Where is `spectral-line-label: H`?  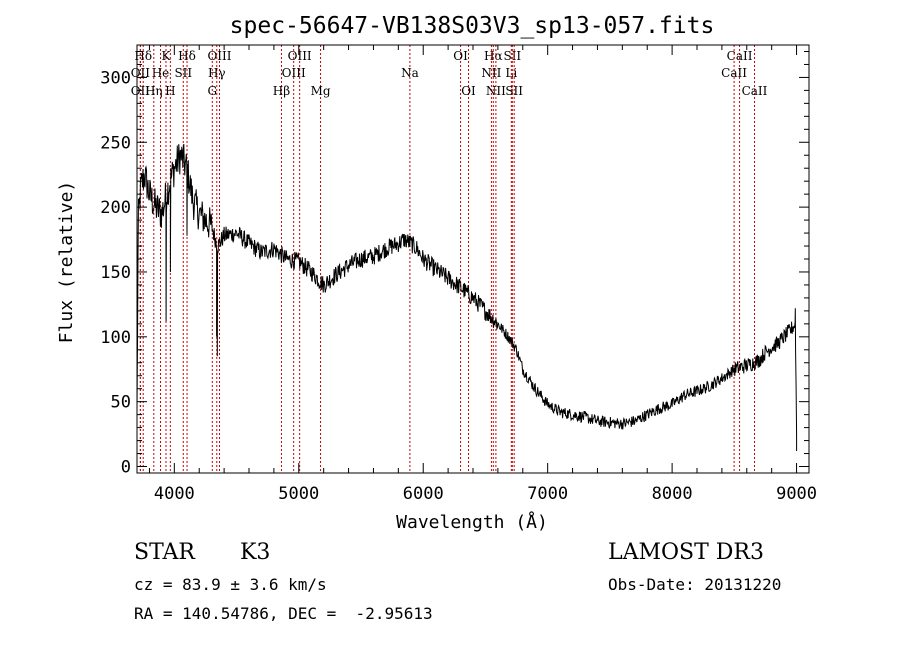
spectral-line-label: H is located at coordinates (170, 91).